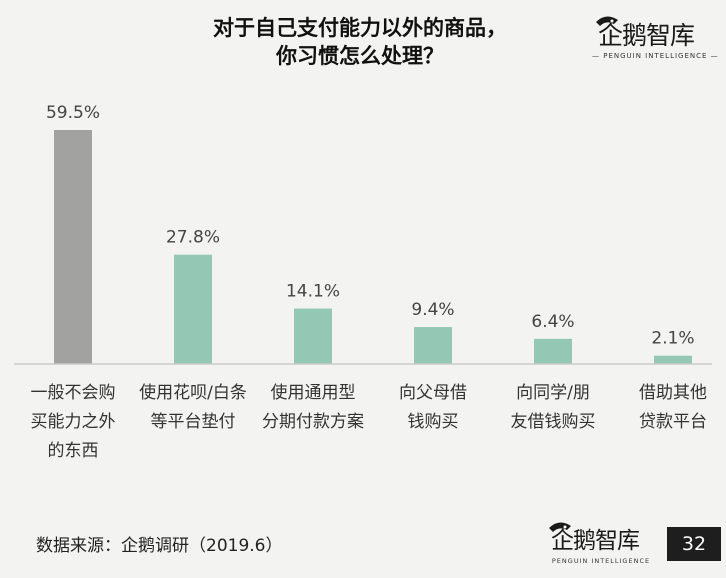 The width and height of the screenshot is (726, 578). Describe the element at coordinates (433, 393) in the screenshot. I see `category-label-line: 向父母借` at that location.